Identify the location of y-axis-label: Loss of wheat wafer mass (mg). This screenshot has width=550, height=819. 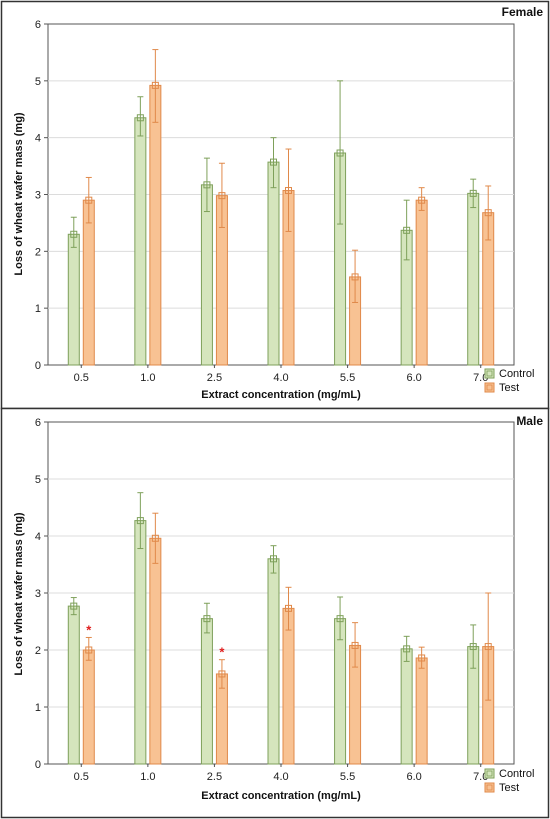
(19, 194).